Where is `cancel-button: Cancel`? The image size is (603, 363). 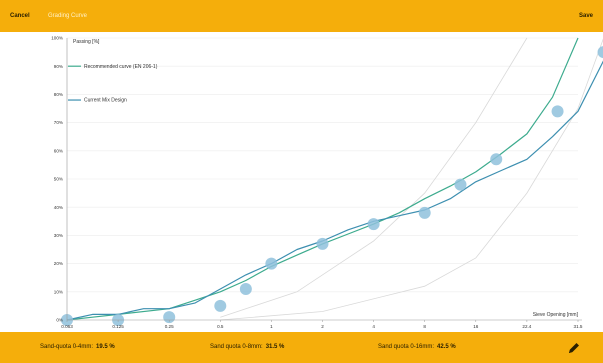
cancel-button: Cancel is located at coordinates (20, 16).